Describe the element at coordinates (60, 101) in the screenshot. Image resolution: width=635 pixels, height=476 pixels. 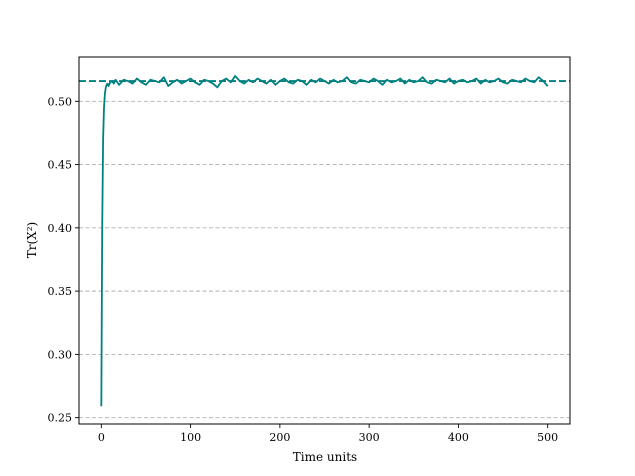
I see `y-tick-label: 0.50` at that location.